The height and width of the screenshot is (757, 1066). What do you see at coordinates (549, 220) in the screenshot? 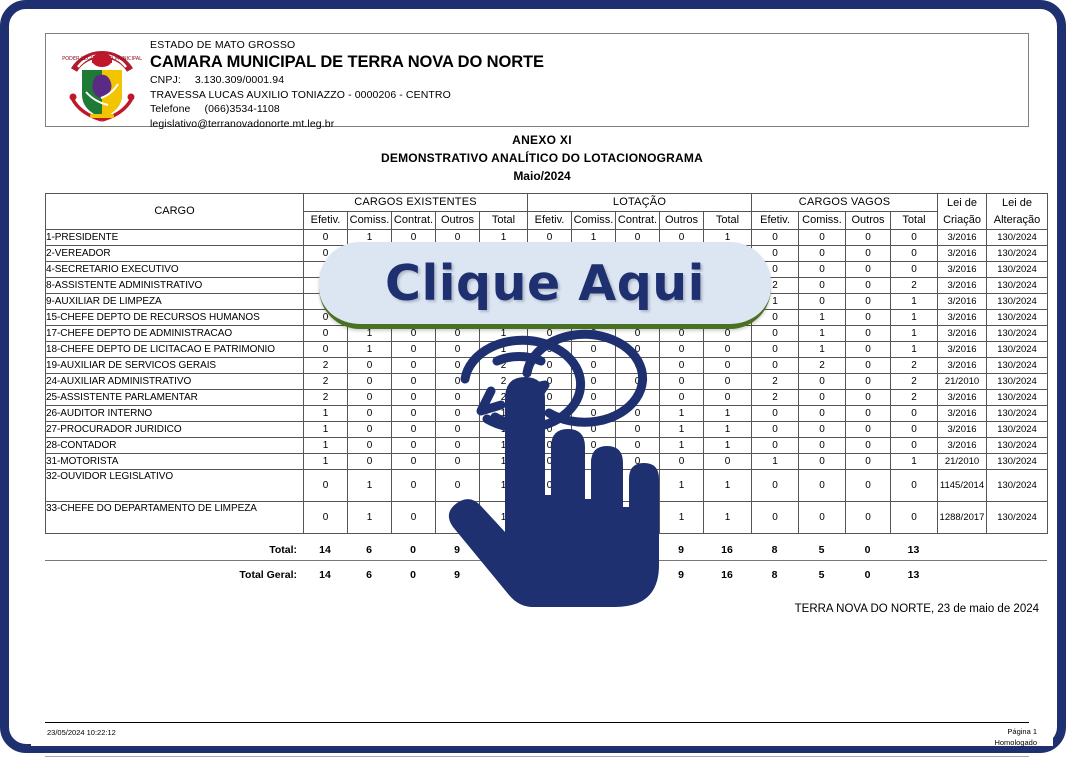
I see `col-header-lo-efetiv: Efetiv.` at bounding box center [549, 220].